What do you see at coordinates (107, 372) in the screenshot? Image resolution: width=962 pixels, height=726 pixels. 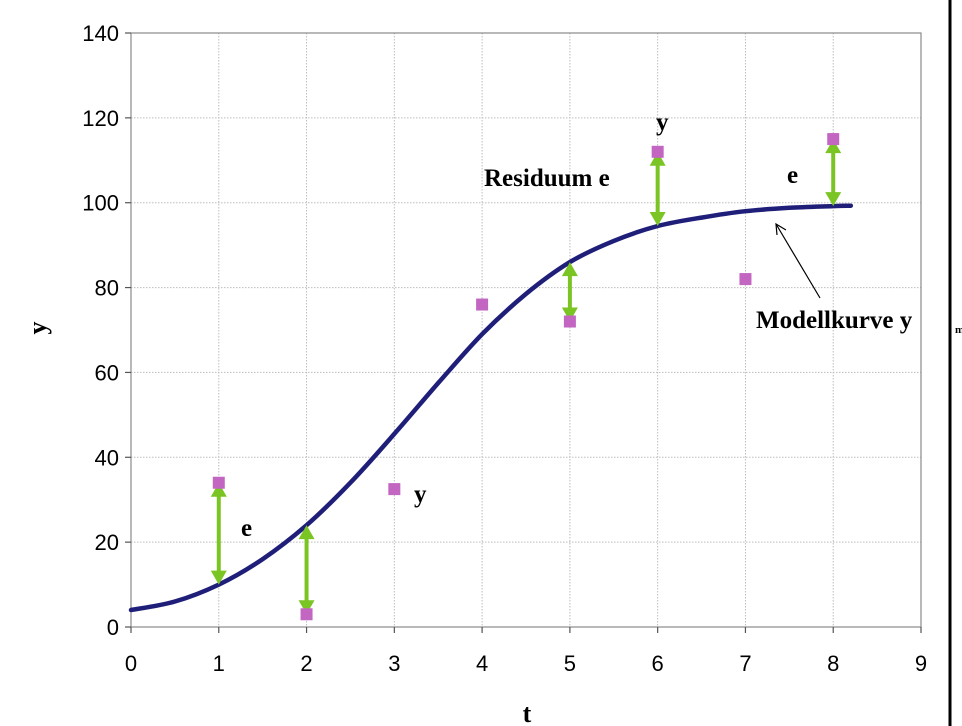 I see `y-tick-label: 60` at bounding box center [107, 372].